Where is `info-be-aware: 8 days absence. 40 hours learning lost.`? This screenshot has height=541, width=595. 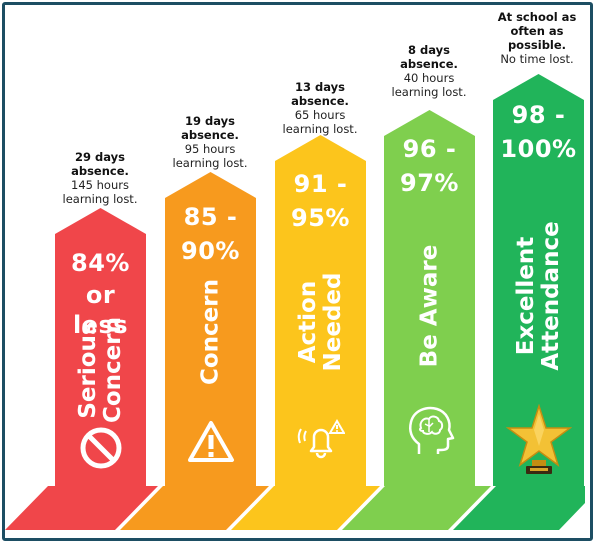
info-be-aware: 8 days absence. 40 hours learning lost. is located at coordinates (429, 71).